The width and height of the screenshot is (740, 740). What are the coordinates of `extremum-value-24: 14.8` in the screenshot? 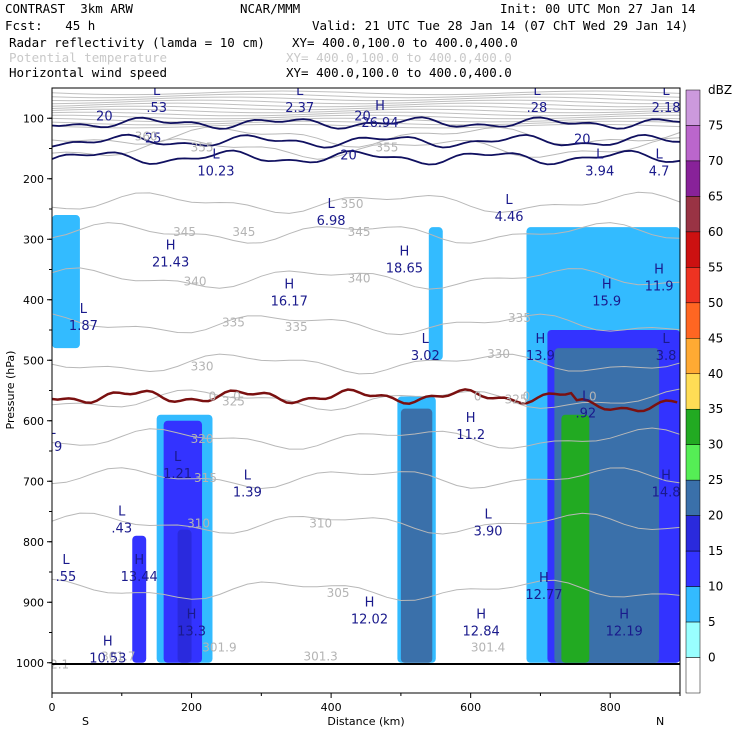 It's located at (666, 492).